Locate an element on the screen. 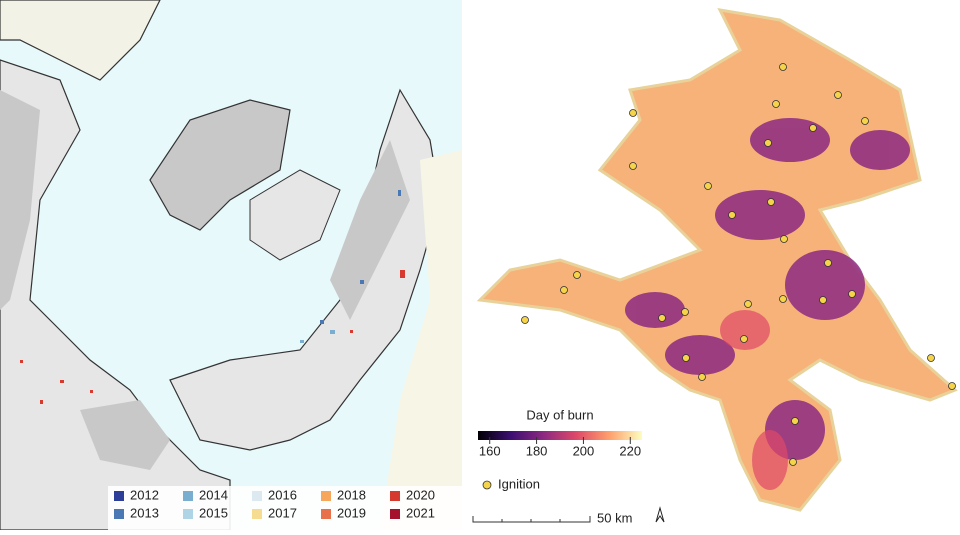  legend-label: 2020 is located at coordinates (420, 494).